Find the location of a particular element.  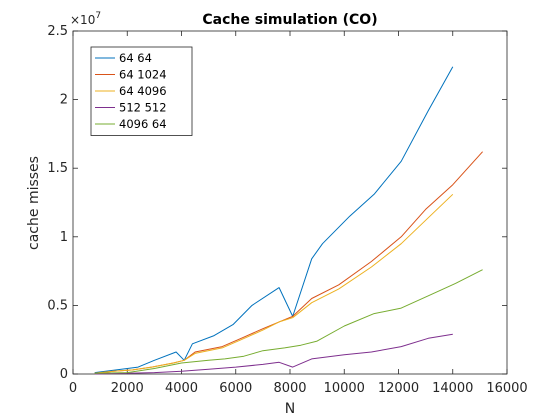

x-tick-label: 16000 is located at coordinates (506, 388).